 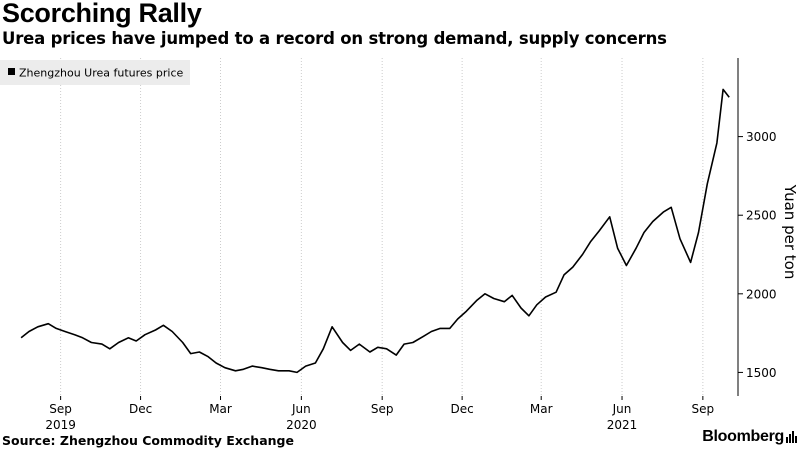 I want to click on y-tick-label: 2500, so click(x=761, y=216).